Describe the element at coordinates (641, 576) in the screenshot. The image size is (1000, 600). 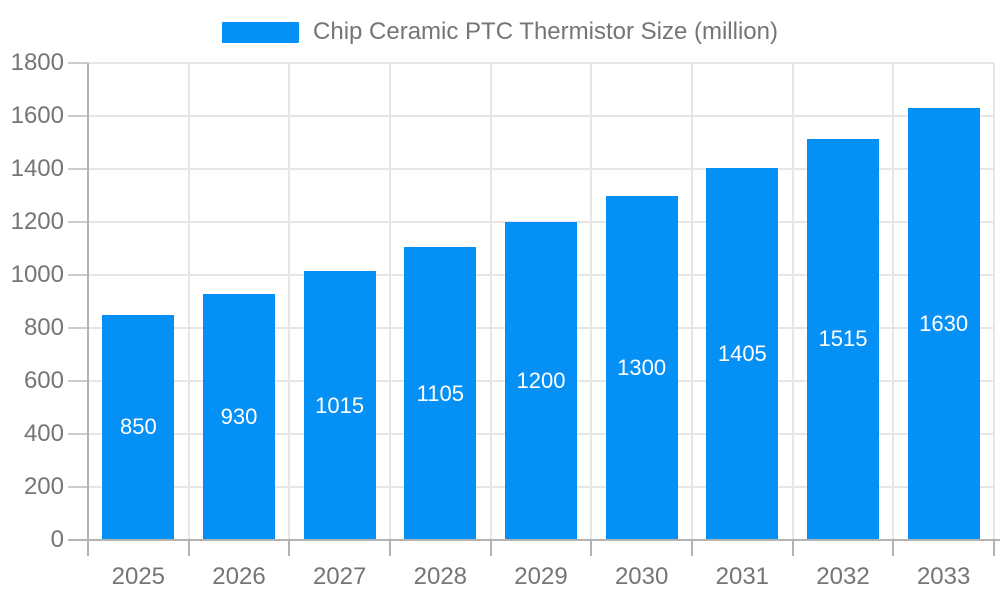
I see `x-axis-label: 2030` at that location.